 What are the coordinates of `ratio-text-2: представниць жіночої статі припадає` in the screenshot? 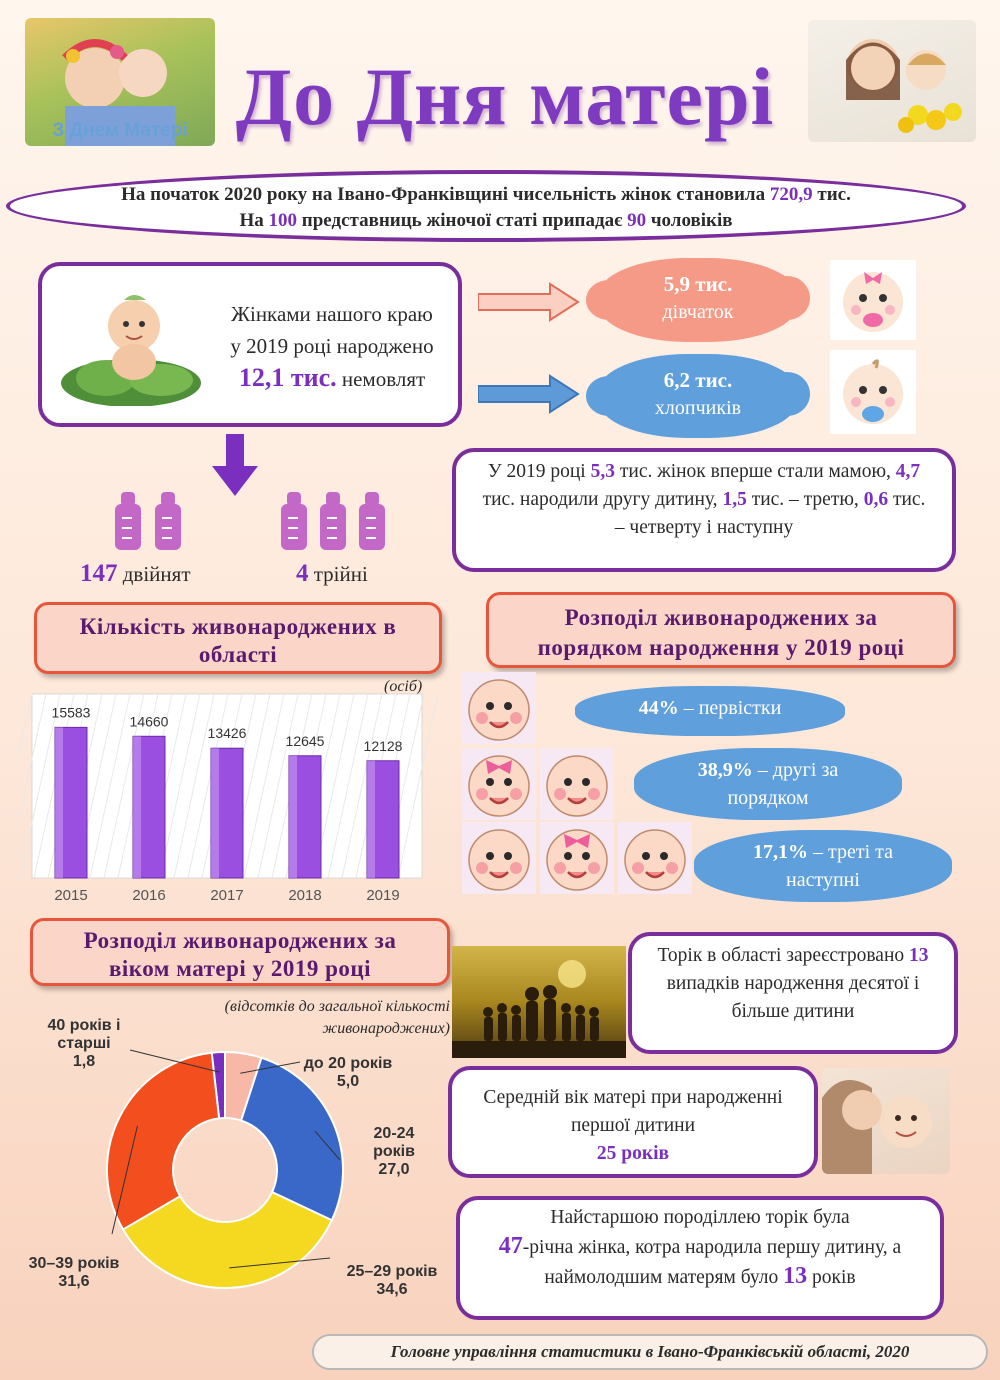 It's located at (462, 220).